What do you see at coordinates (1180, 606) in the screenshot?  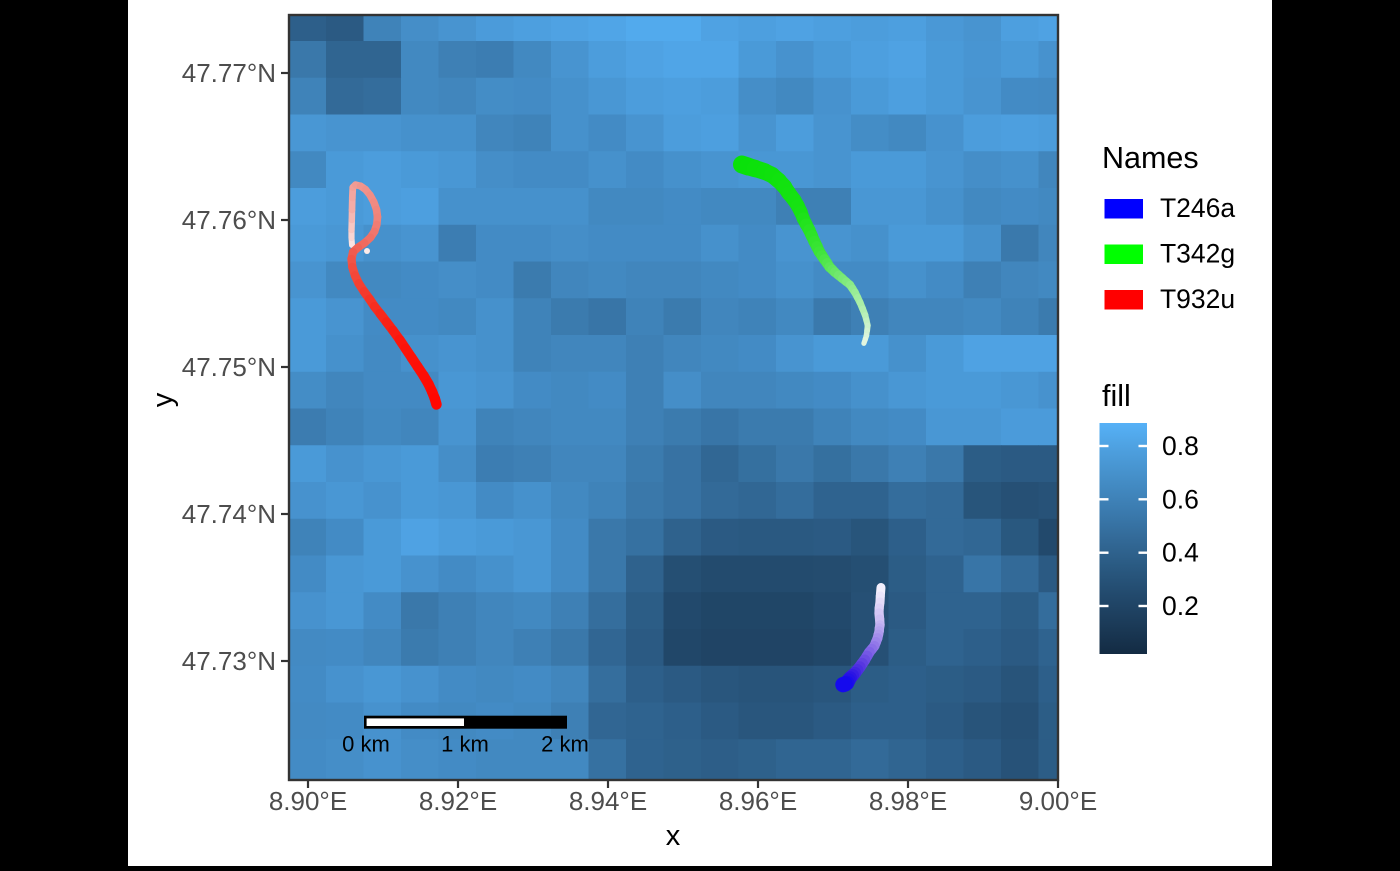 I see `svg-text: 0.2` at bounding box center [1180, 606].